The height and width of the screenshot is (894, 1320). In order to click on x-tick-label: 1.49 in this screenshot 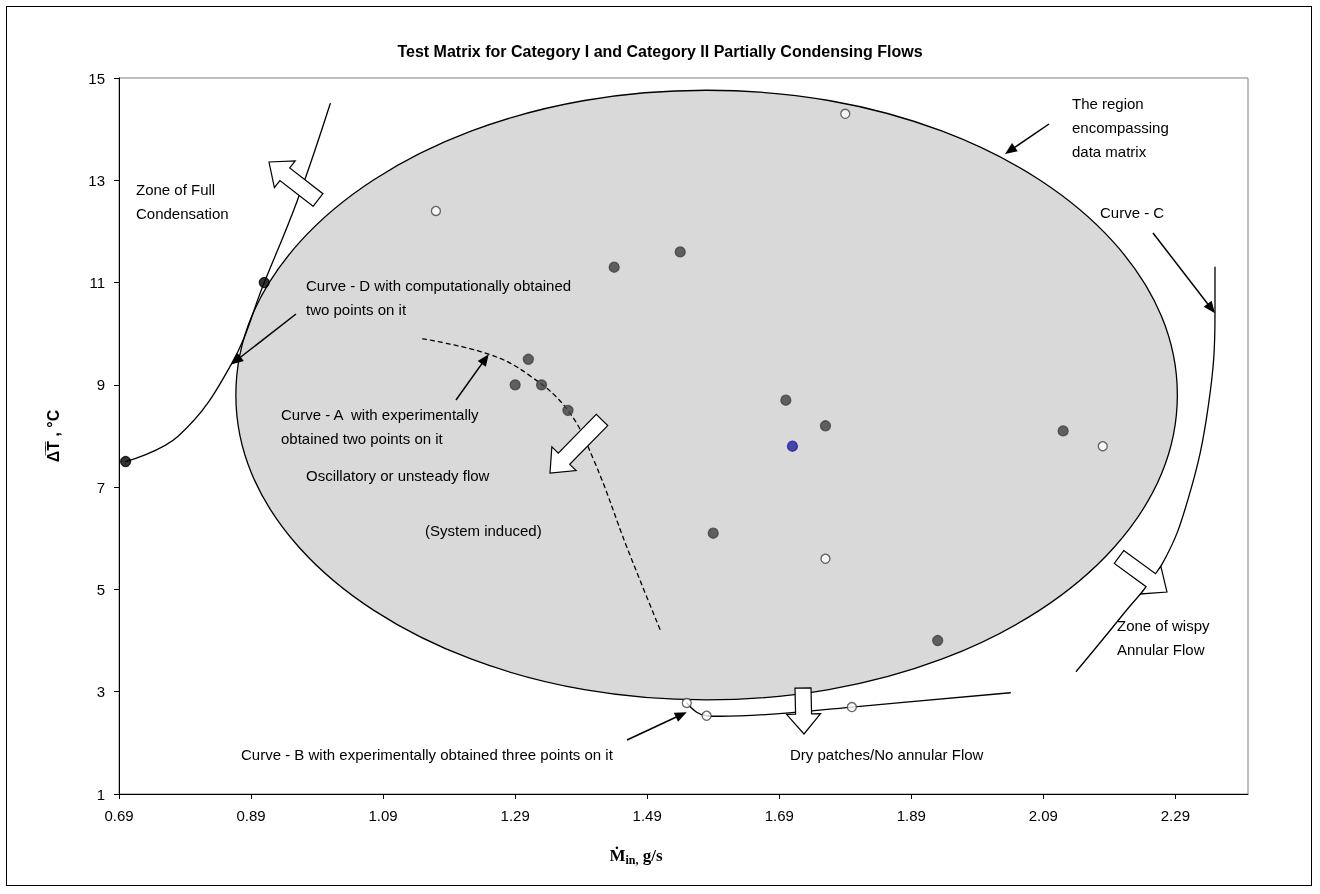, I will do `click(647, 815)`.